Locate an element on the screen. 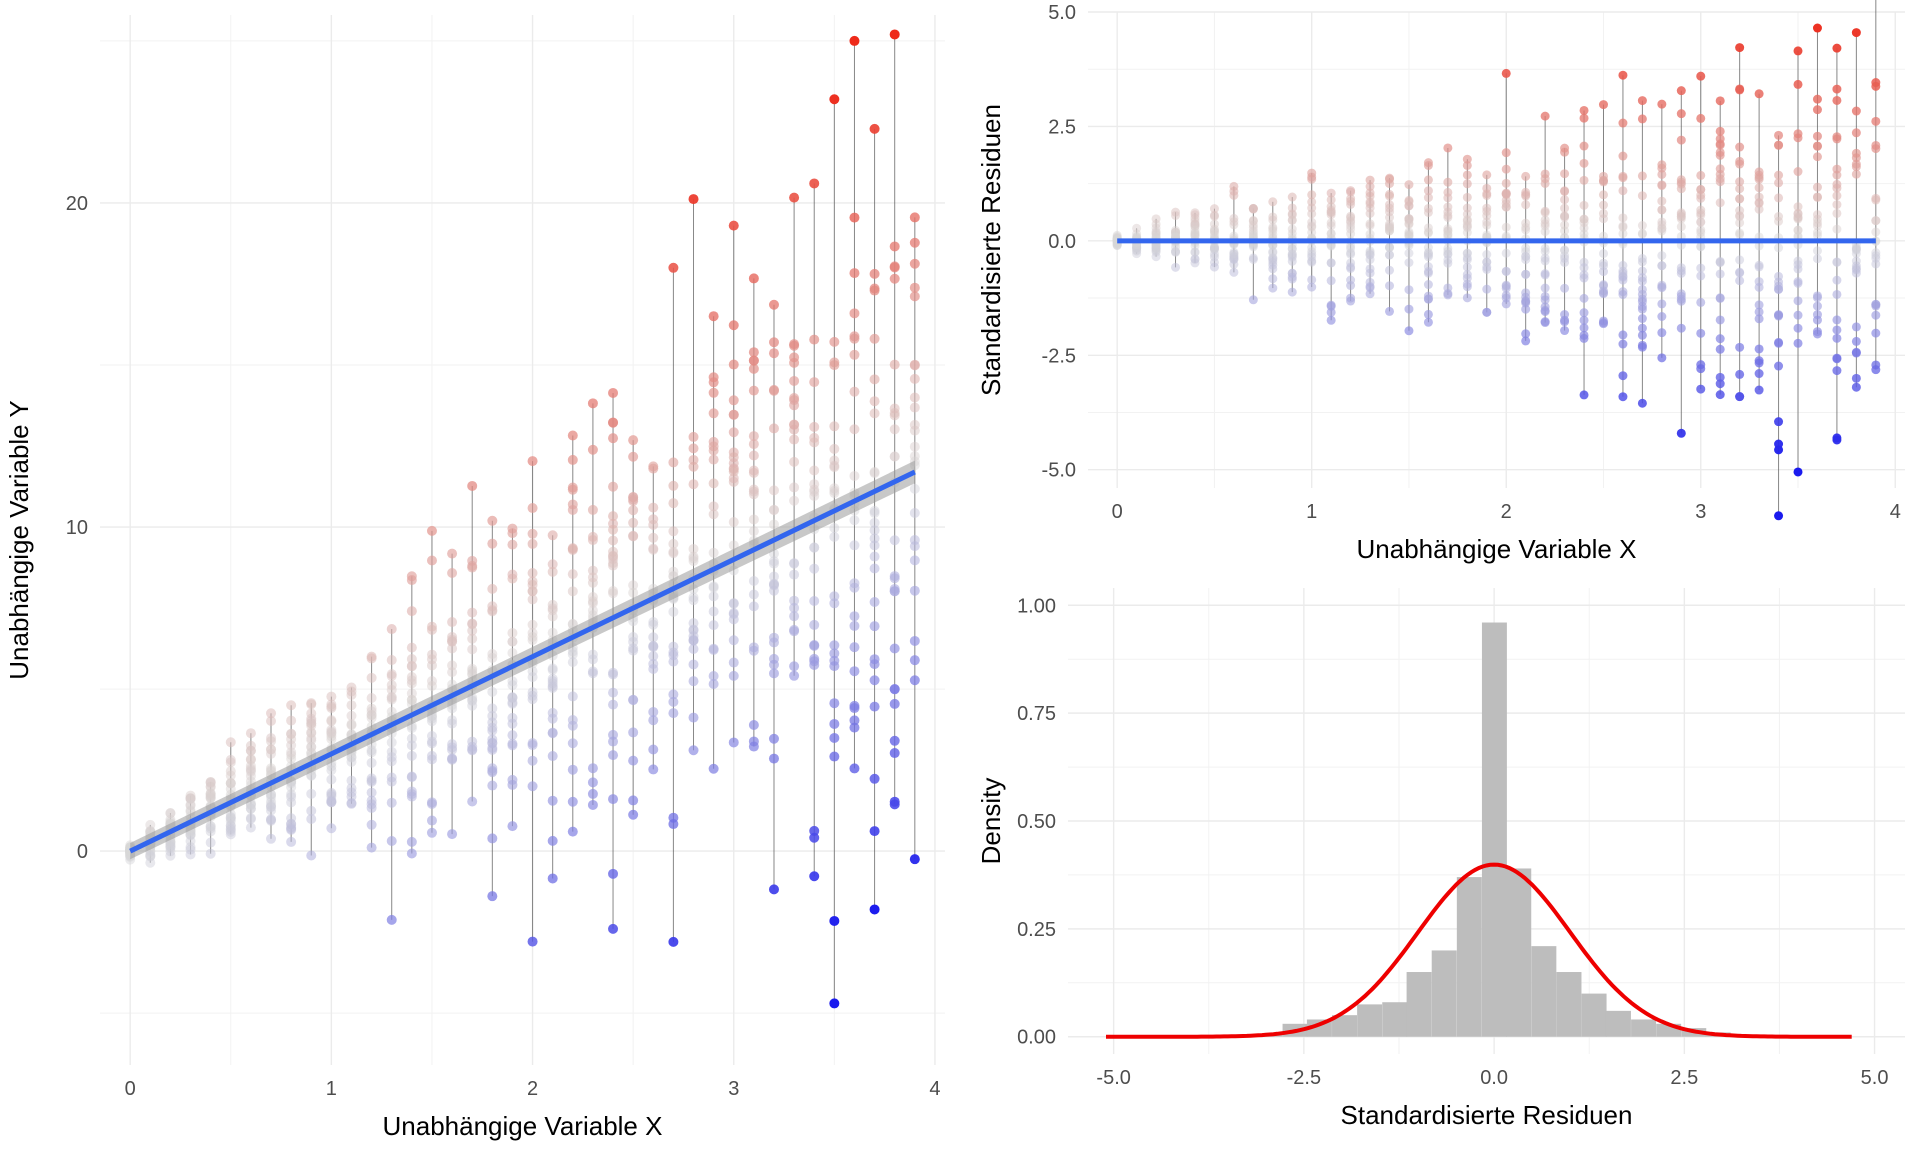 This screenshot has width=1920, height=1152. y-tick-label: 0.25 is located at coordinates (1036, 930).